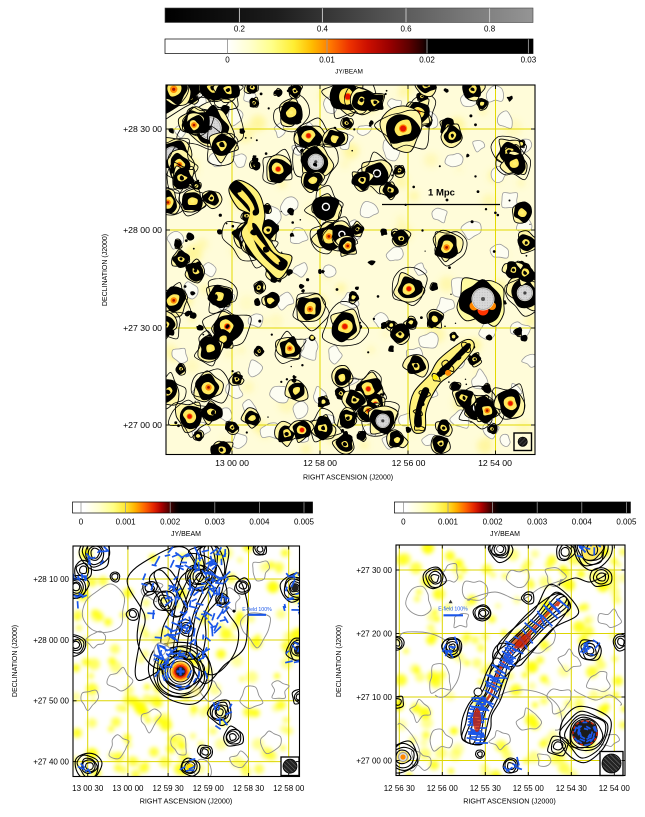 The image size is (645, 817). Describe the element at coordinates (400, 788) in the screenshot. I see `svg-text: 12 56 30` at that location.